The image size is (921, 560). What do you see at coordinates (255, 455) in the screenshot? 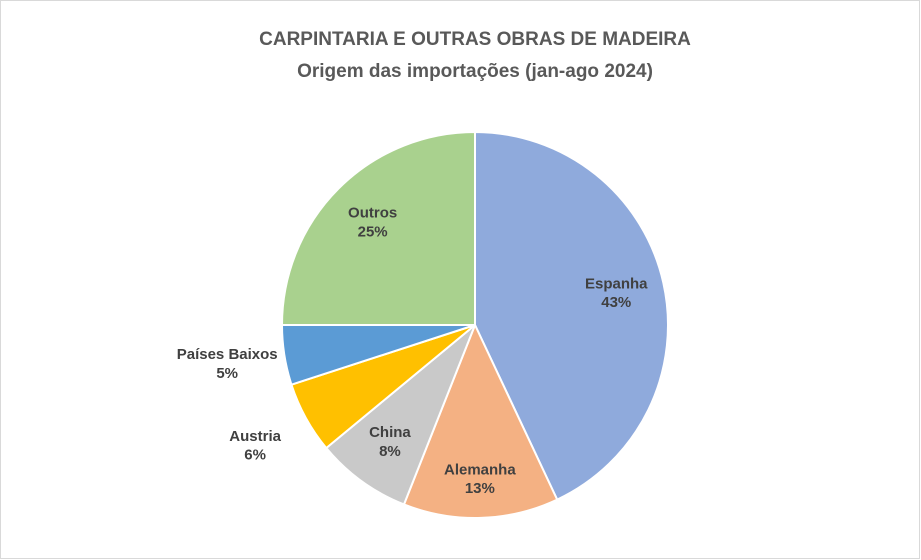
I see `slice-value: 6%` at bounding box center [255, 455].